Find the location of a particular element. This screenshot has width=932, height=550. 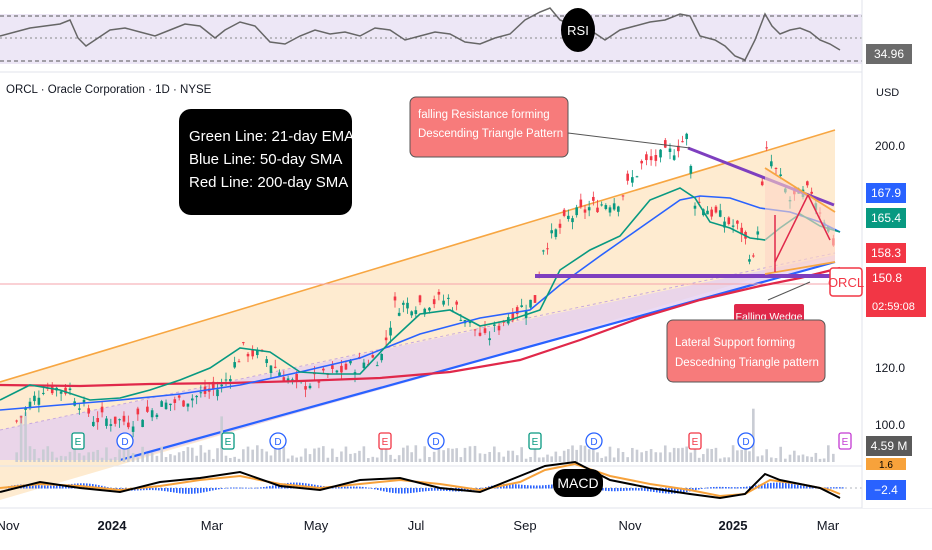

time-axis: Nov 2024 Mar May Jul Sep Nov 2025 Mar is located at coordinates (420, 525).